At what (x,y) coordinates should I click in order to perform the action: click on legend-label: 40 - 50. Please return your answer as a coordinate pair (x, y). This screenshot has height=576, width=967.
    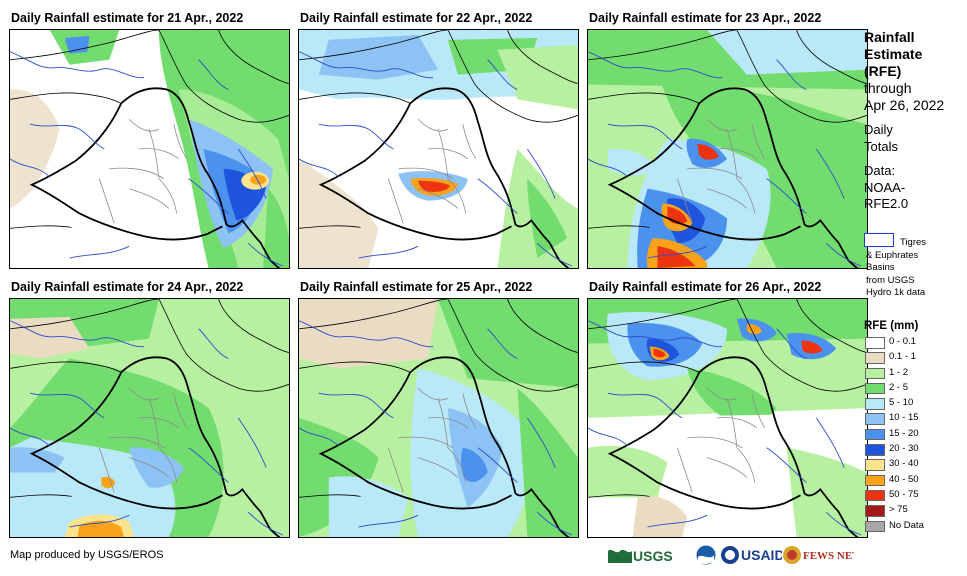
    Looking at the image, I should click on (904, 479).